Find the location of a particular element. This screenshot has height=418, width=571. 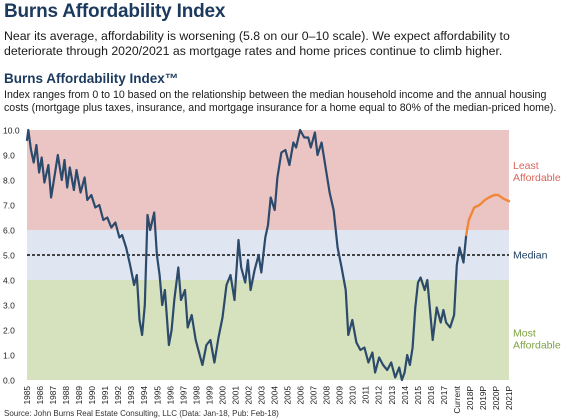

x-tick-label: 1997 is located at coordinates (183, 395).